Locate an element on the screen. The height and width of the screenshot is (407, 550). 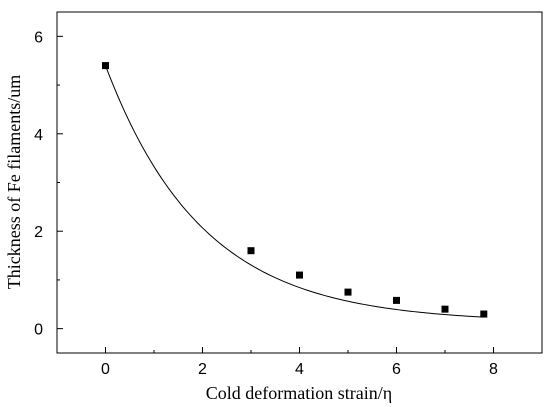
x-tick-label: 4 is located at coordinates (299, 369).